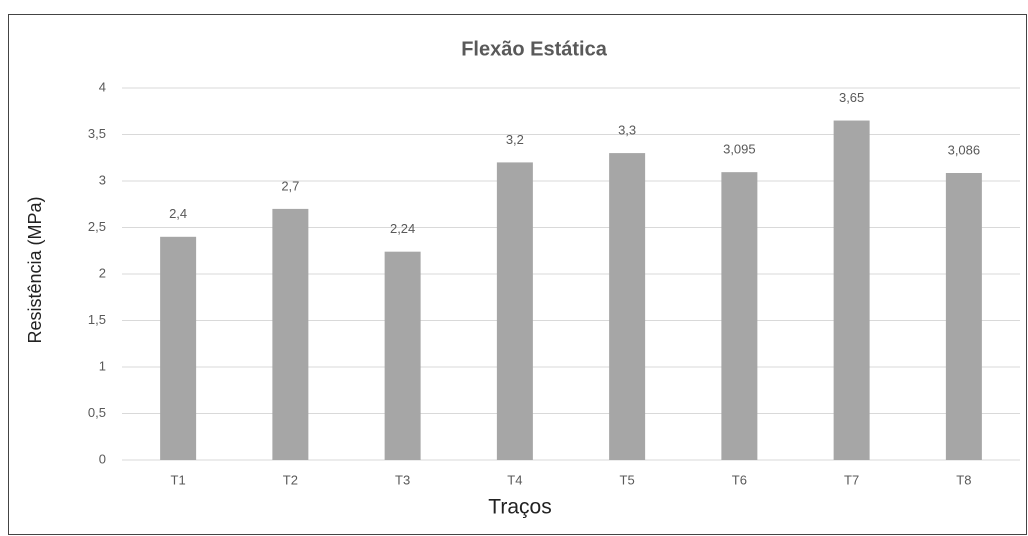 This screenshot has height=536, width=1028. Describe the element at coordinates (102, 272) in the screenshot. I see `y-tick-label: 2` at that location.